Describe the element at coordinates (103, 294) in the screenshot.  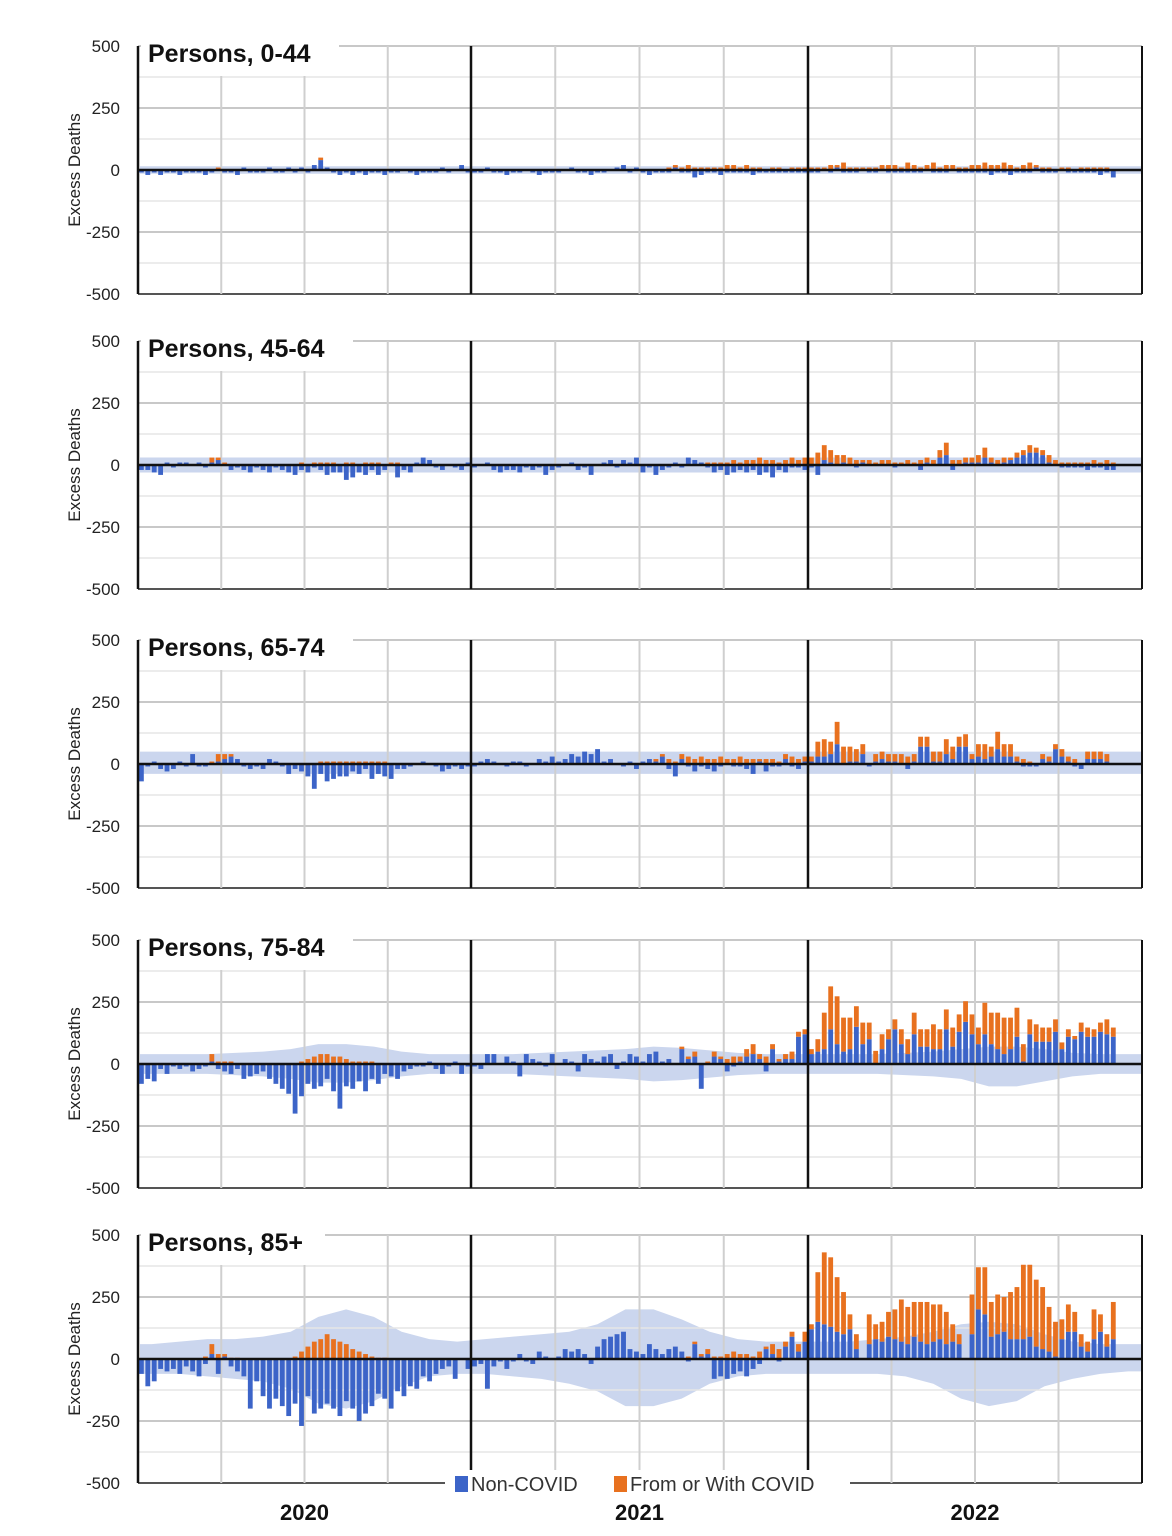
I see `y-tick-label: -500` at that location.